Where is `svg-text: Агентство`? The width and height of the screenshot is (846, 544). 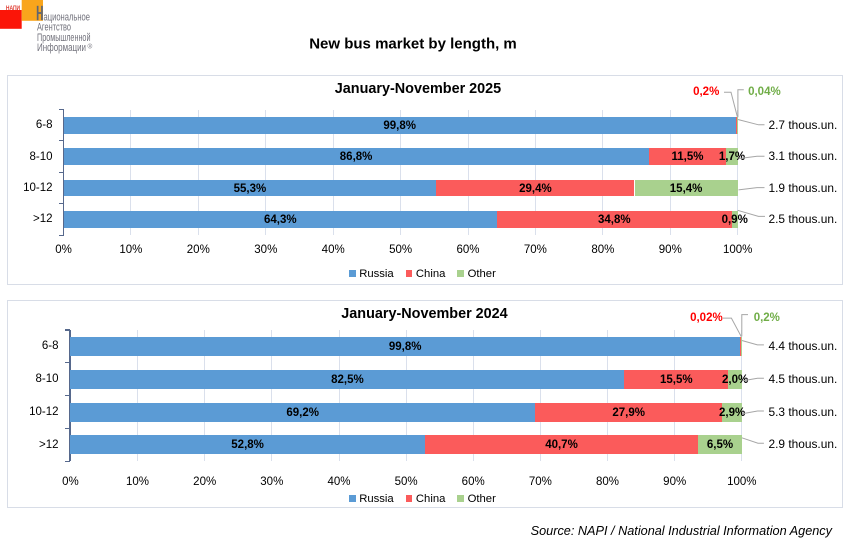
svg-text: Агентство is located at coordinates (54, 28).